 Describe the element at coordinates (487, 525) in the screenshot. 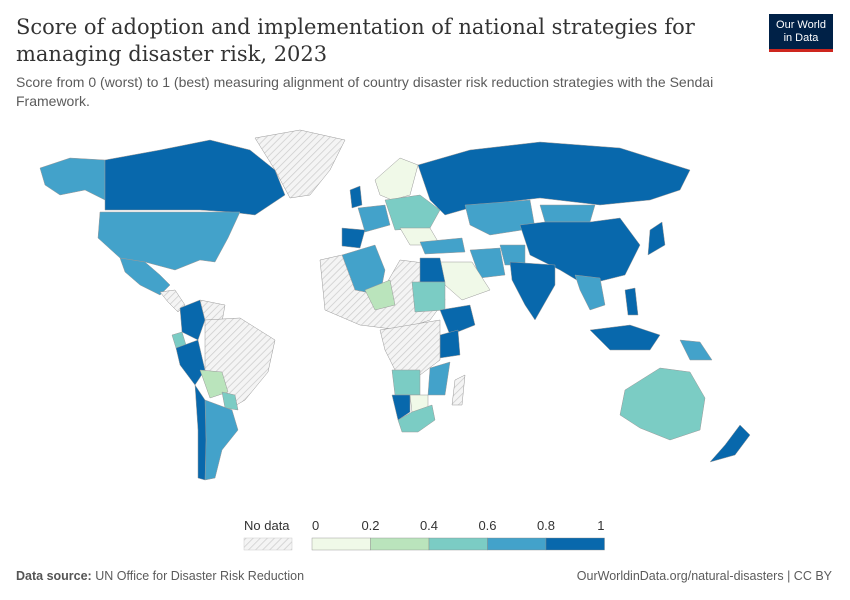

I see `legend-tick-label: 0.6` at that location.